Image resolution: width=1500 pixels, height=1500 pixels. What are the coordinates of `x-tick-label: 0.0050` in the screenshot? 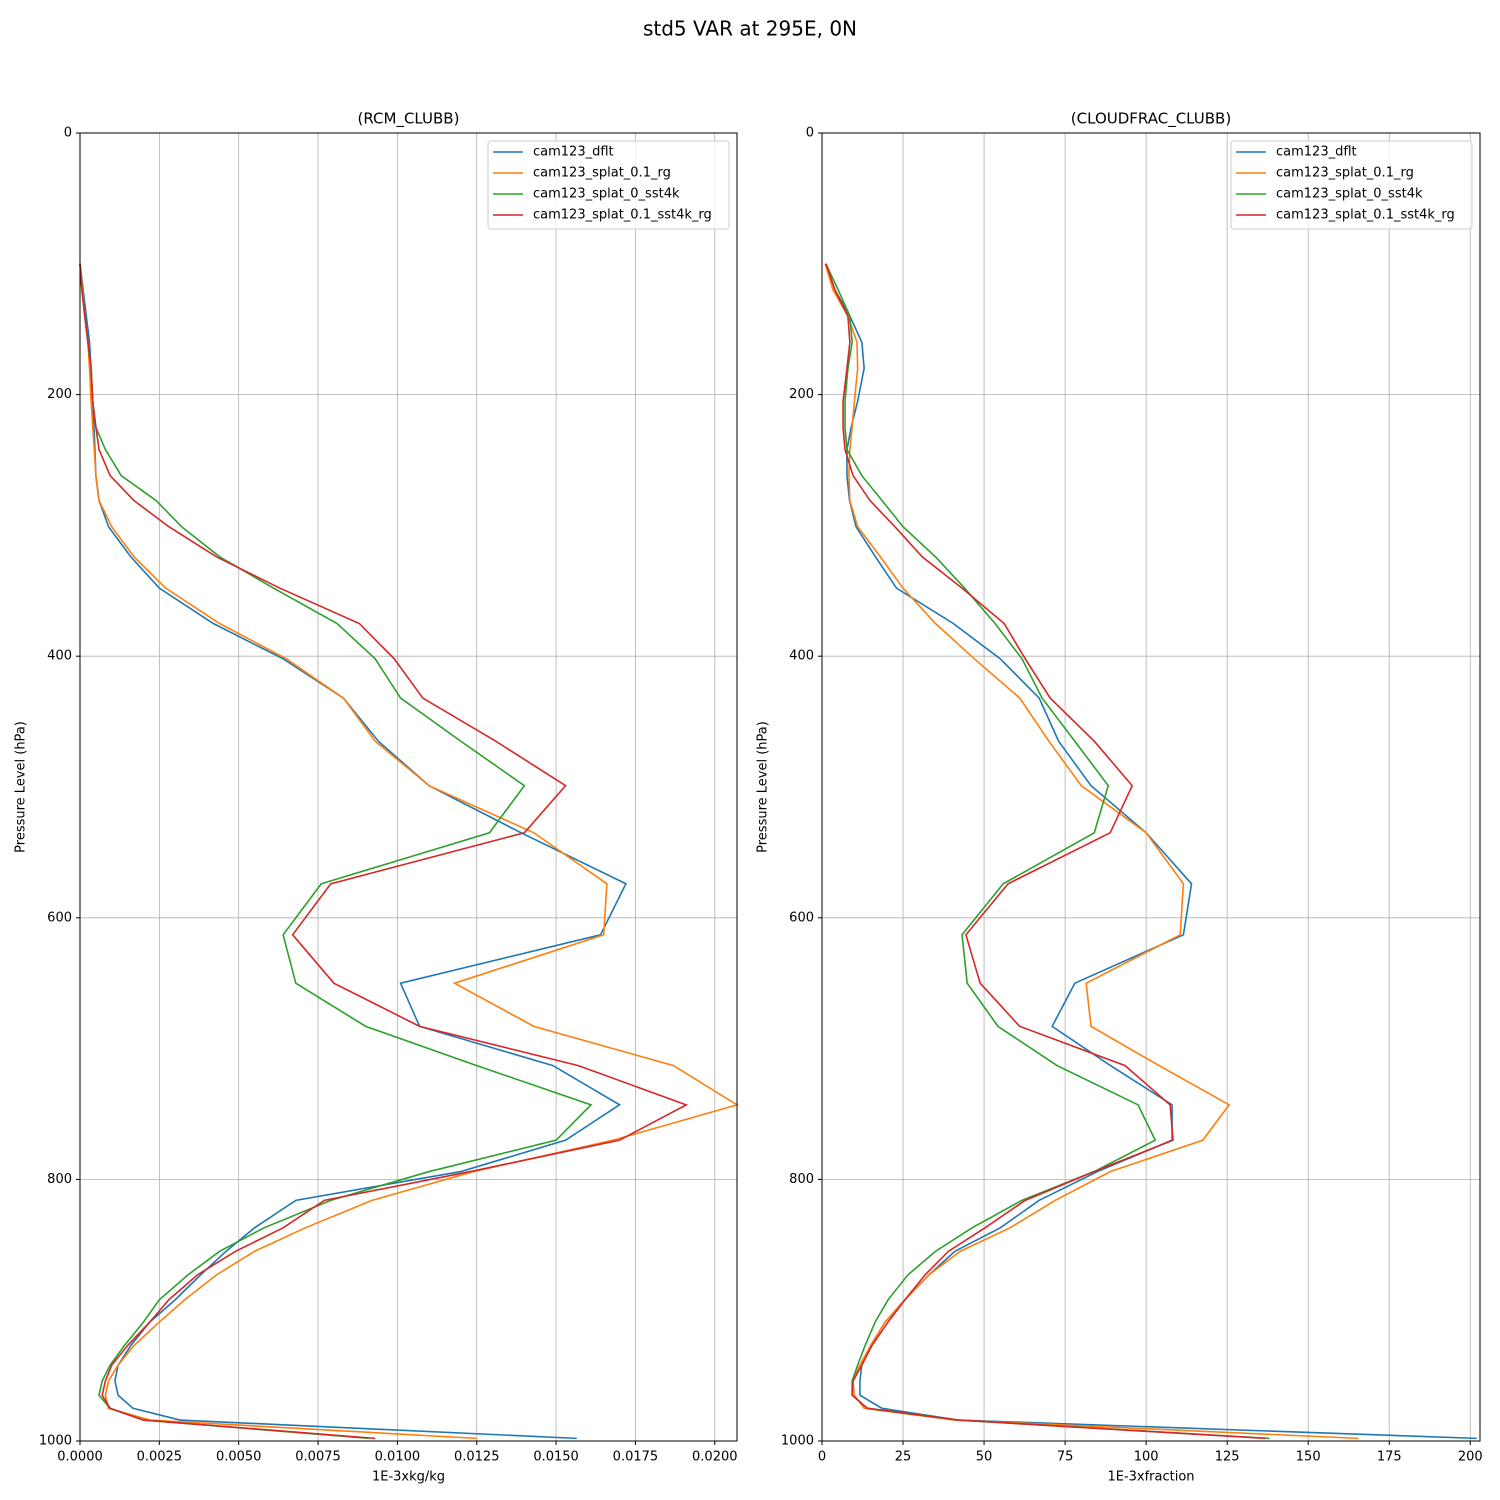 It's located at (239, 1457).